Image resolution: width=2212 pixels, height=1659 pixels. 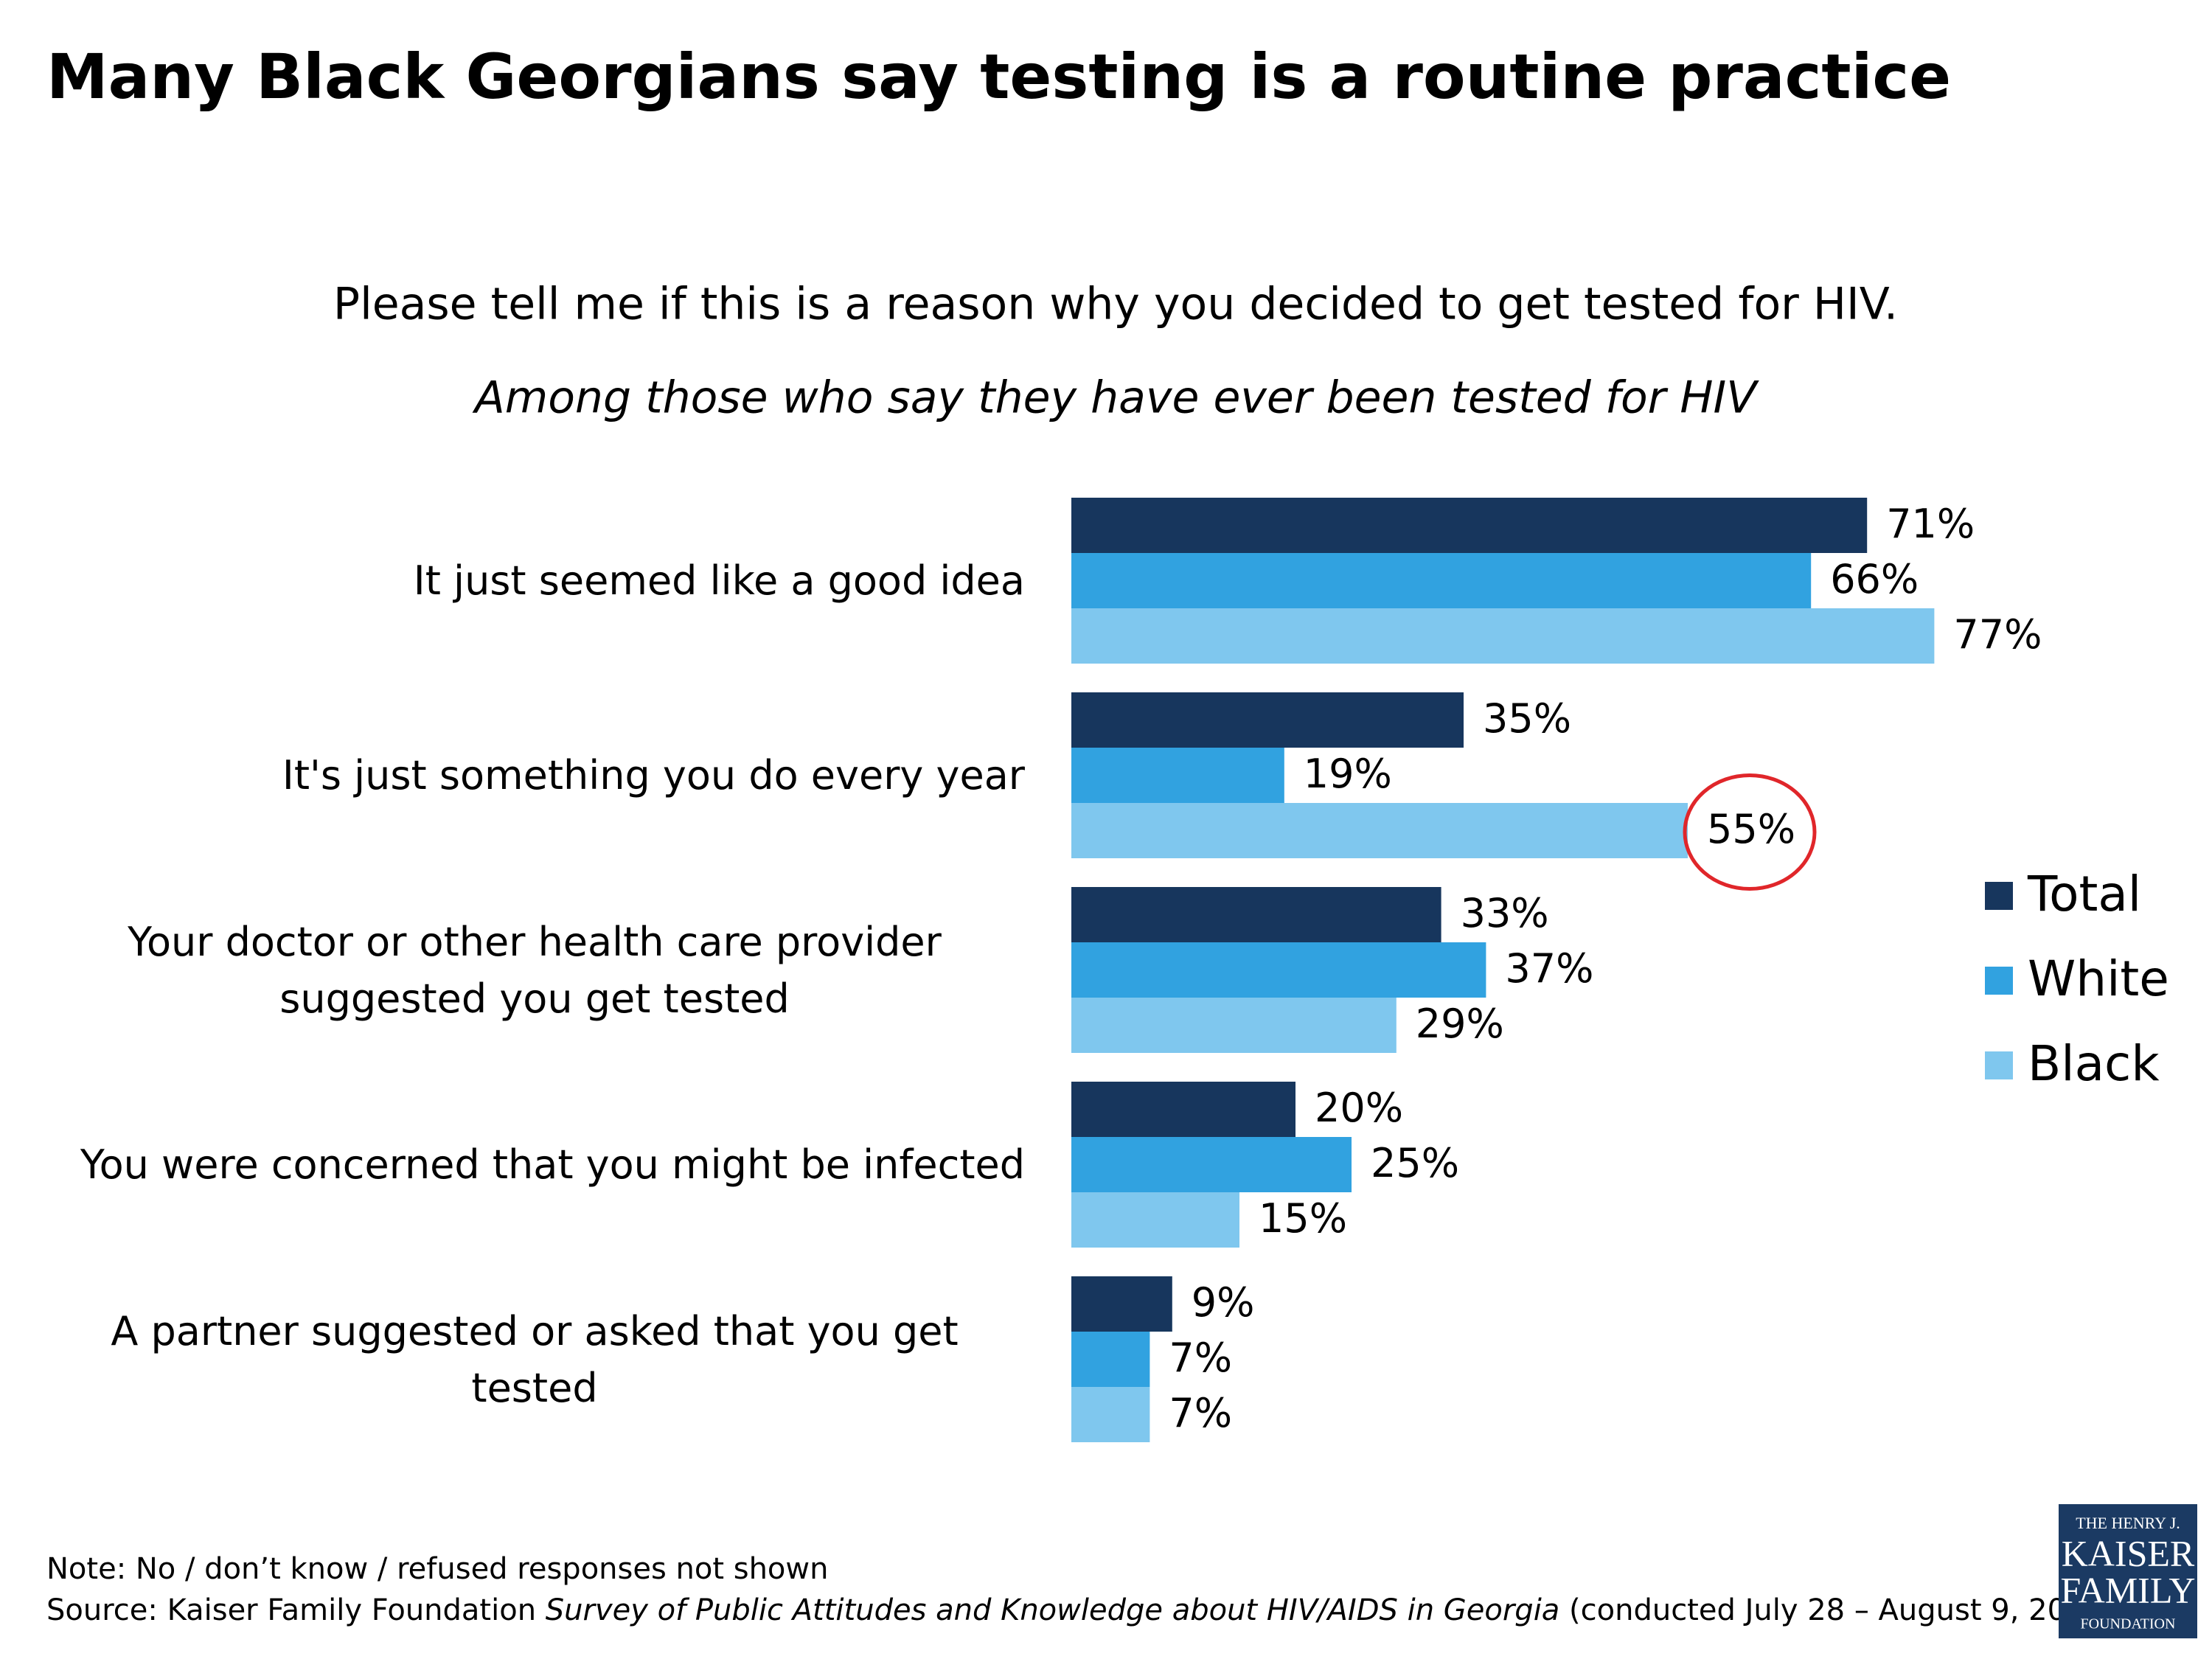 I want to click on highlight-circle, so click(x=1750, y=832).